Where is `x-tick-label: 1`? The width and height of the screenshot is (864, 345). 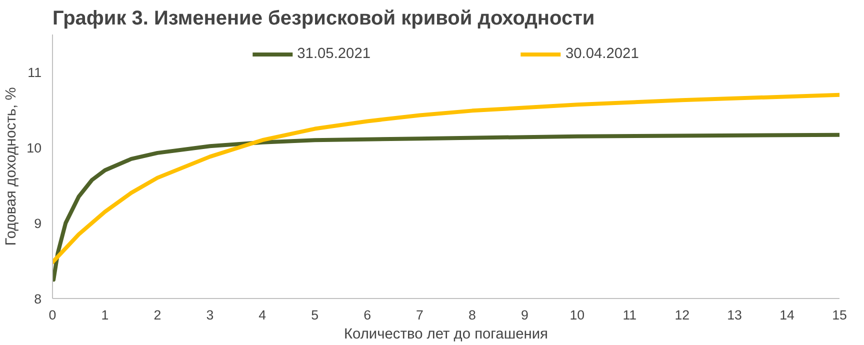 x-tick-label: 1 is located at coordinates (105, 315).